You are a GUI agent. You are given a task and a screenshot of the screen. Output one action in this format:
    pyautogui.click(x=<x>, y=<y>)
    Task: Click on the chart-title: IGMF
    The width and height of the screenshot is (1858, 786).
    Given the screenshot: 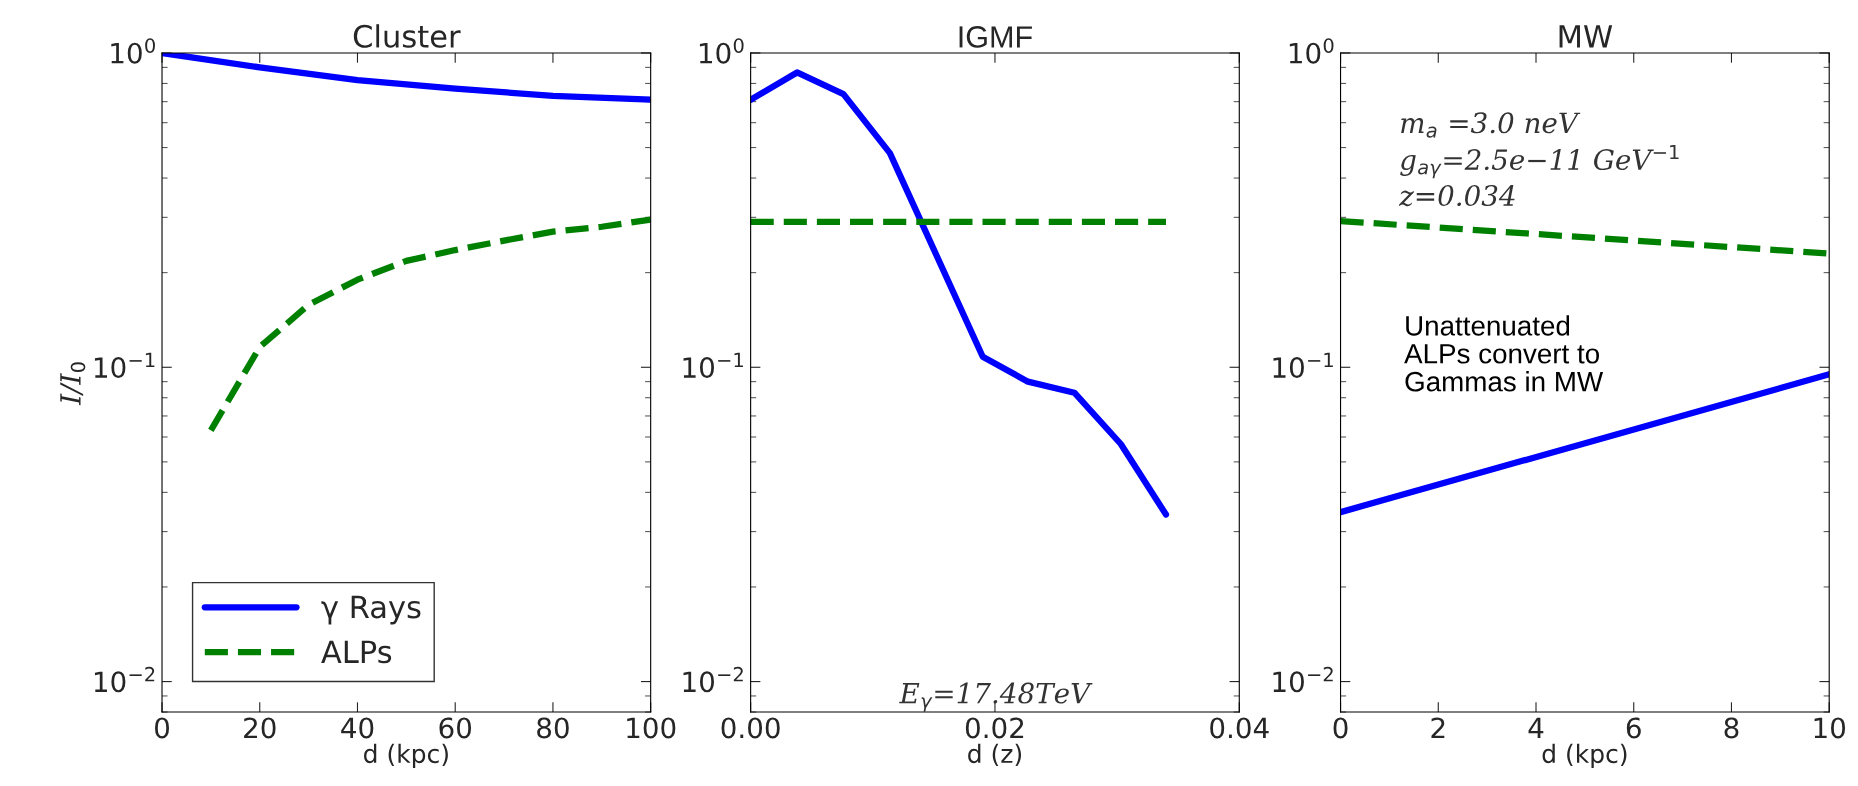 What is the action you would take?
    pyautogui.click(x=995, y=37)
    